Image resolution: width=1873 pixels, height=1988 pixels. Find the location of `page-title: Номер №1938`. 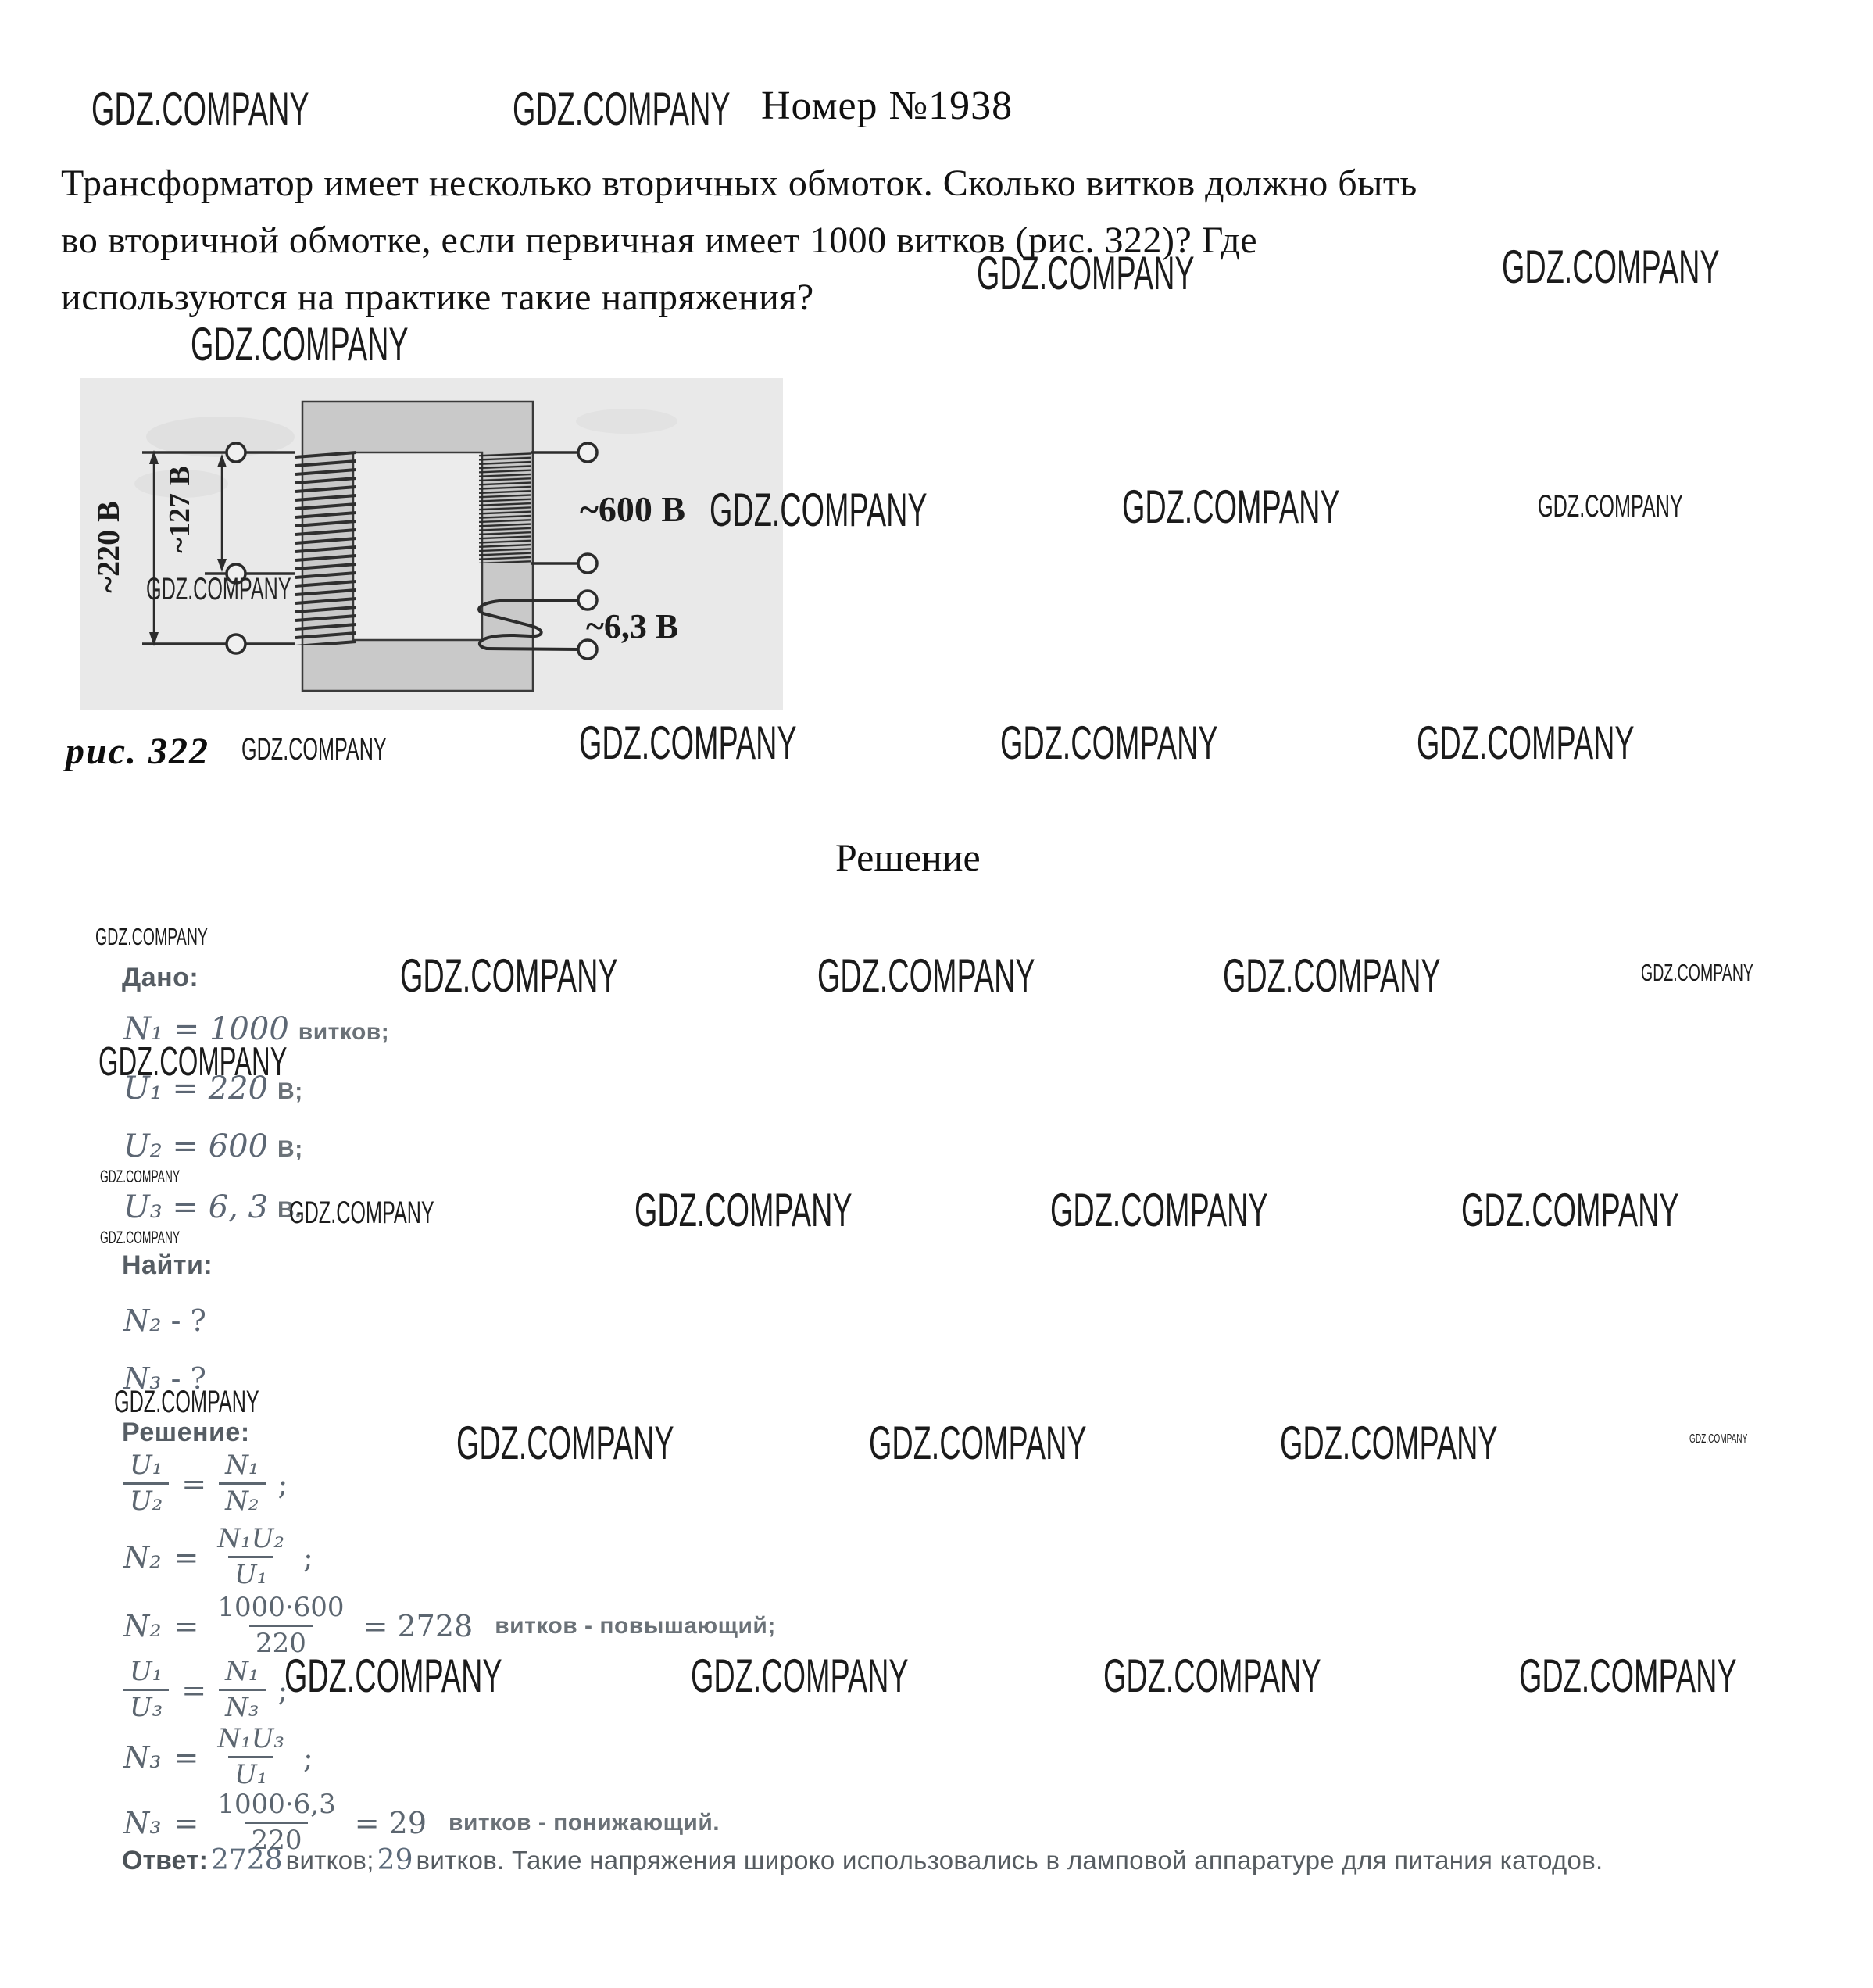

page-title: Номер №1938 is located at coordinates (887, 106).